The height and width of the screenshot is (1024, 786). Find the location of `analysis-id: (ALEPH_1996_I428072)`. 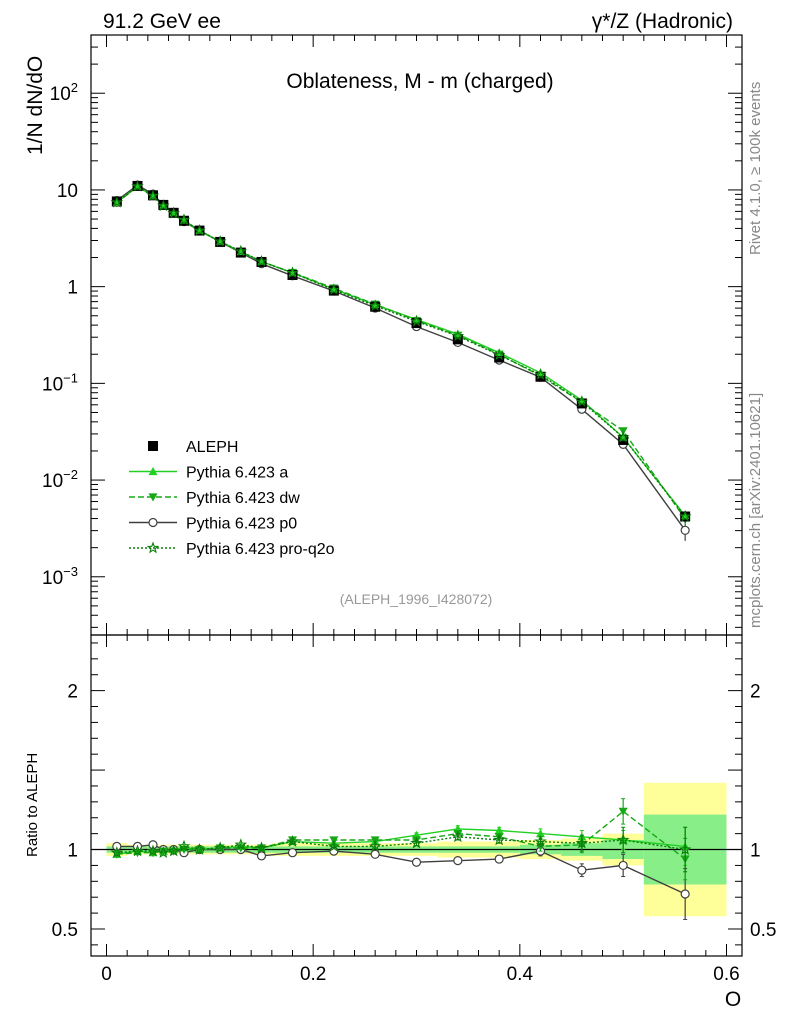

analysis-id: (ALEPH_1996_I428072) is located at coordinates (416, 599).